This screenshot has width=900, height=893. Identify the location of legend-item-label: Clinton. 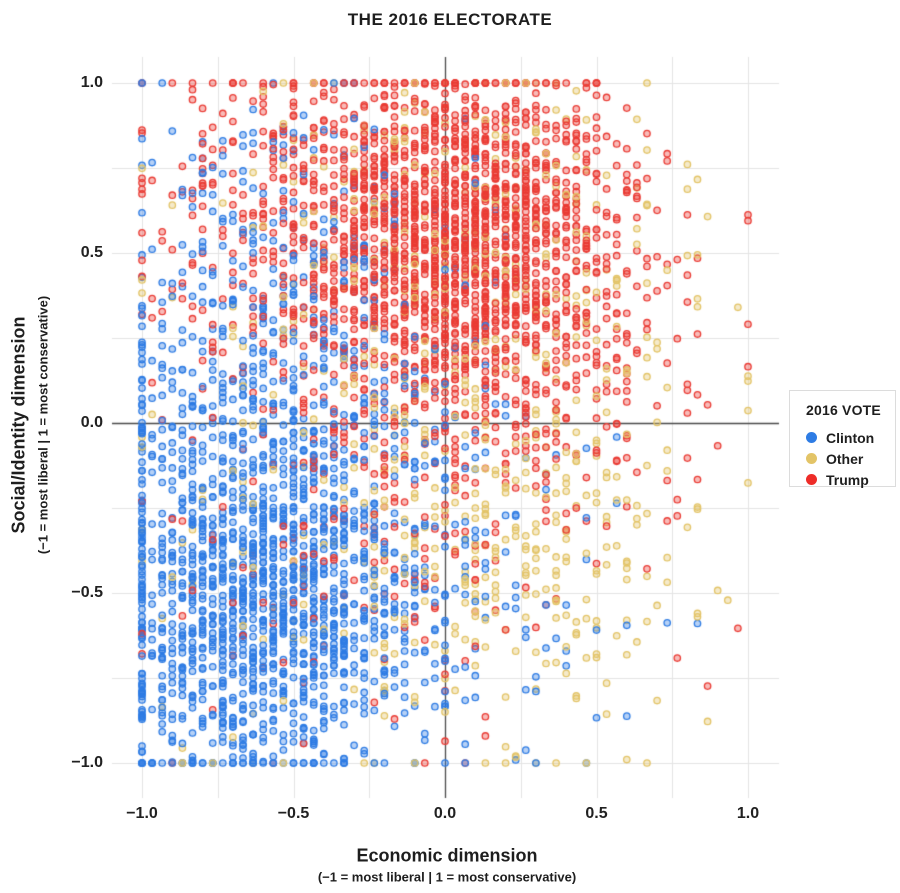
(850, 437).